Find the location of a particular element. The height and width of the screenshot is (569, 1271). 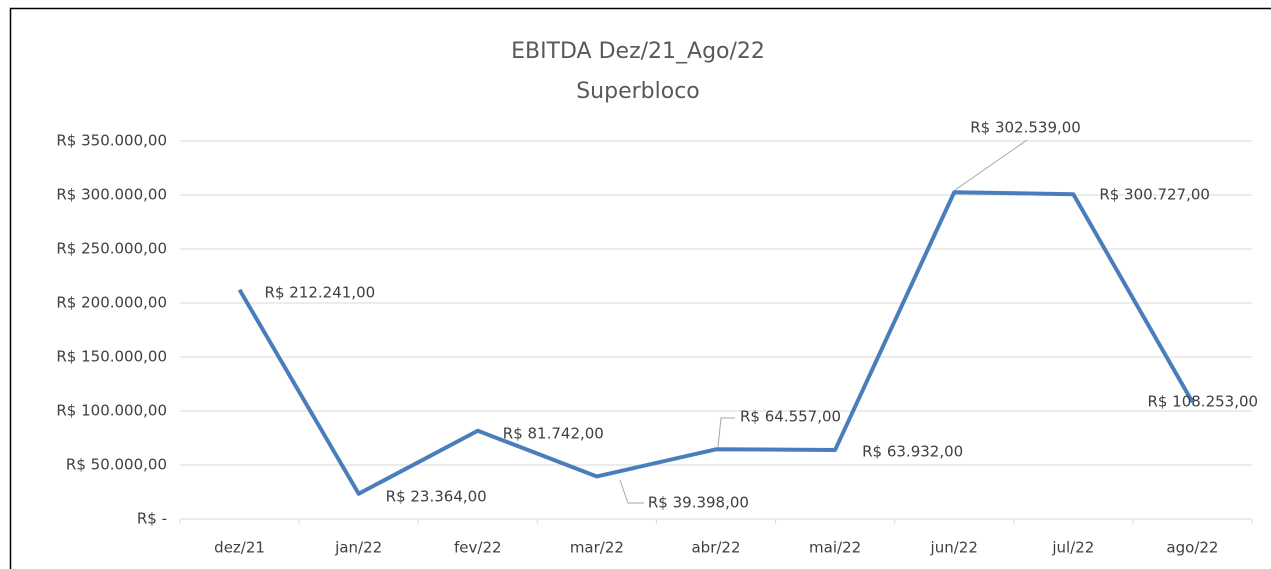

y-tick-label: R$ - is located at coordinates (152, 519).